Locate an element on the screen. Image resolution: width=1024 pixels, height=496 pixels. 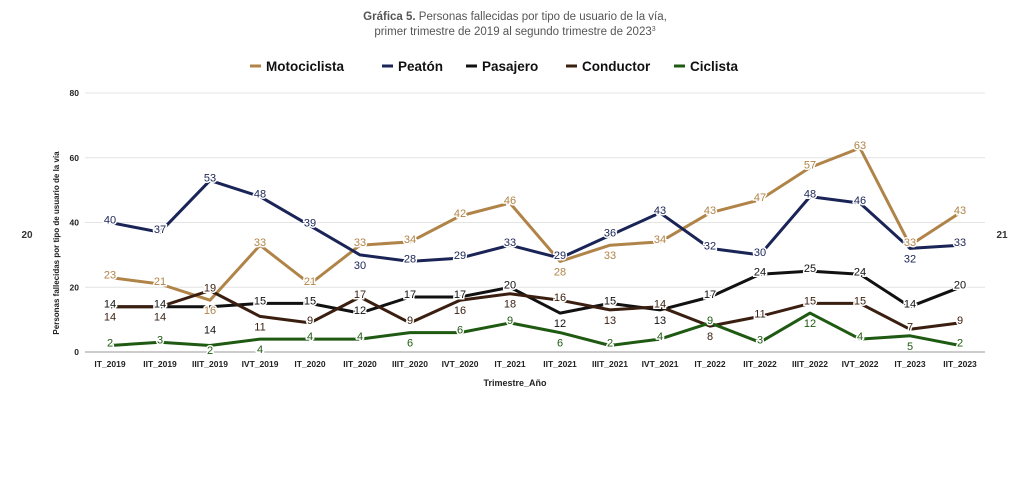
data-label: 53 is located at coordinates (210, 178).